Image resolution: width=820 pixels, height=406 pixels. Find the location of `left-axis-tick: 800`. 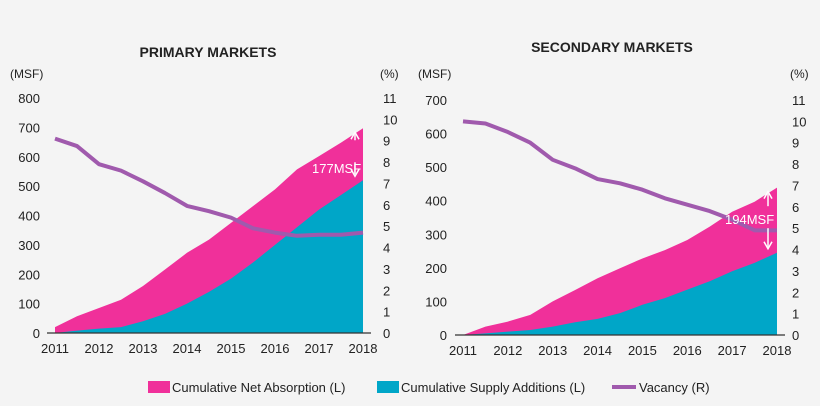

left-axis-tick: 800 is located at coordinates (29, 98).